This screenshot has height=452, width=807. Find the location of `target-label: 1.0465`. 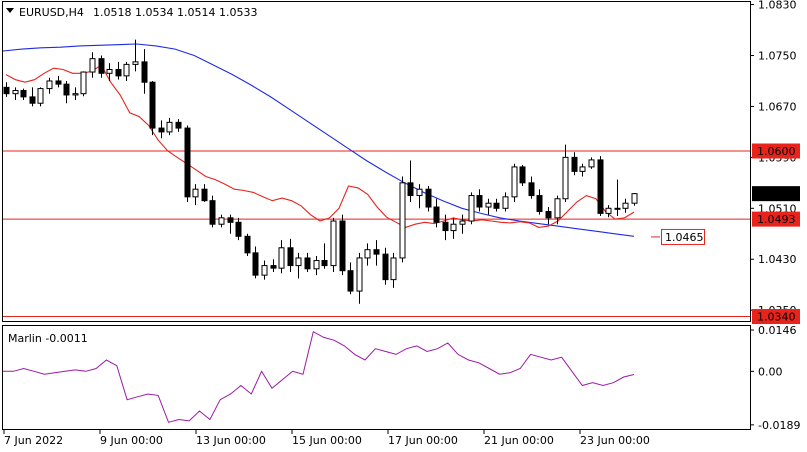

target-label: 1.0465 is located at coordinates (684, 237).